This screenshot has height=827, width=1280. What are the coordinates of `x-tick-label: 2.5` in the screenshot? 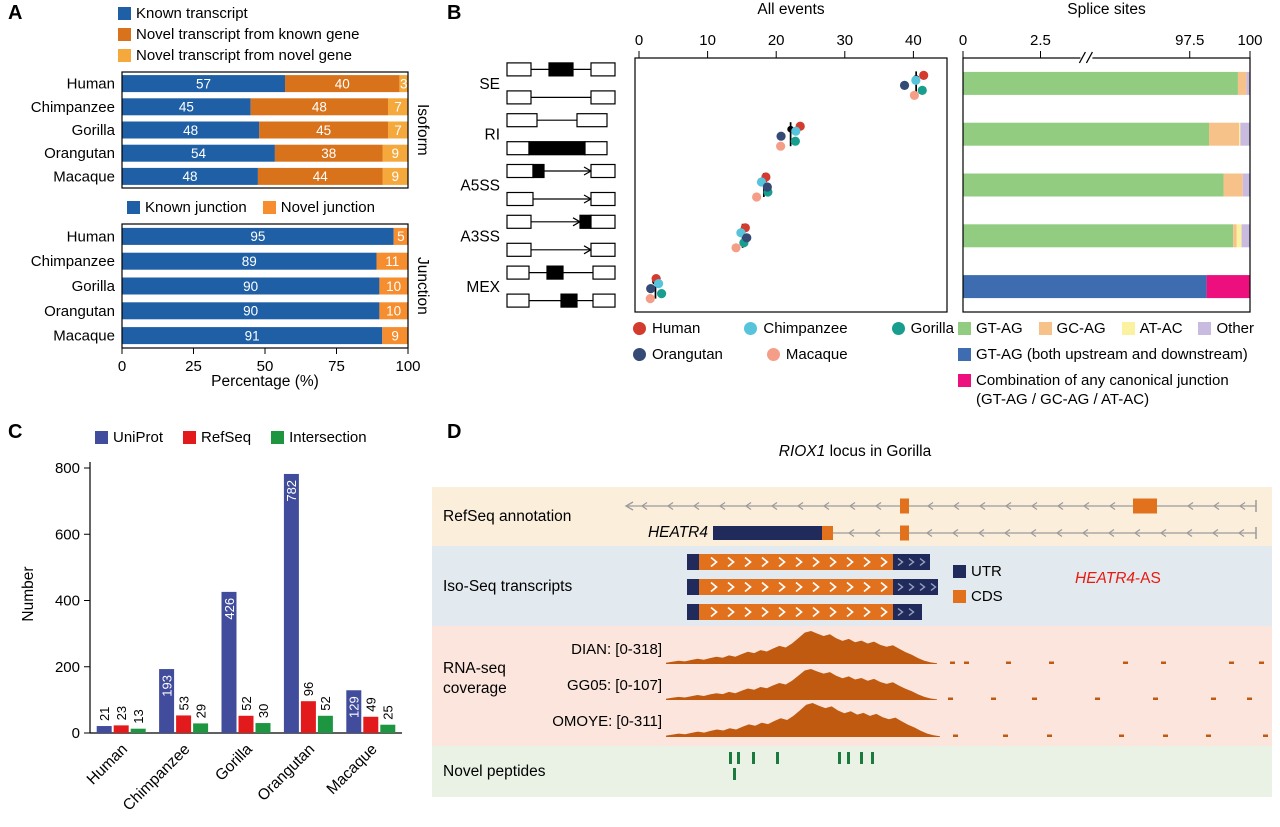 It's located at (1040, 40).